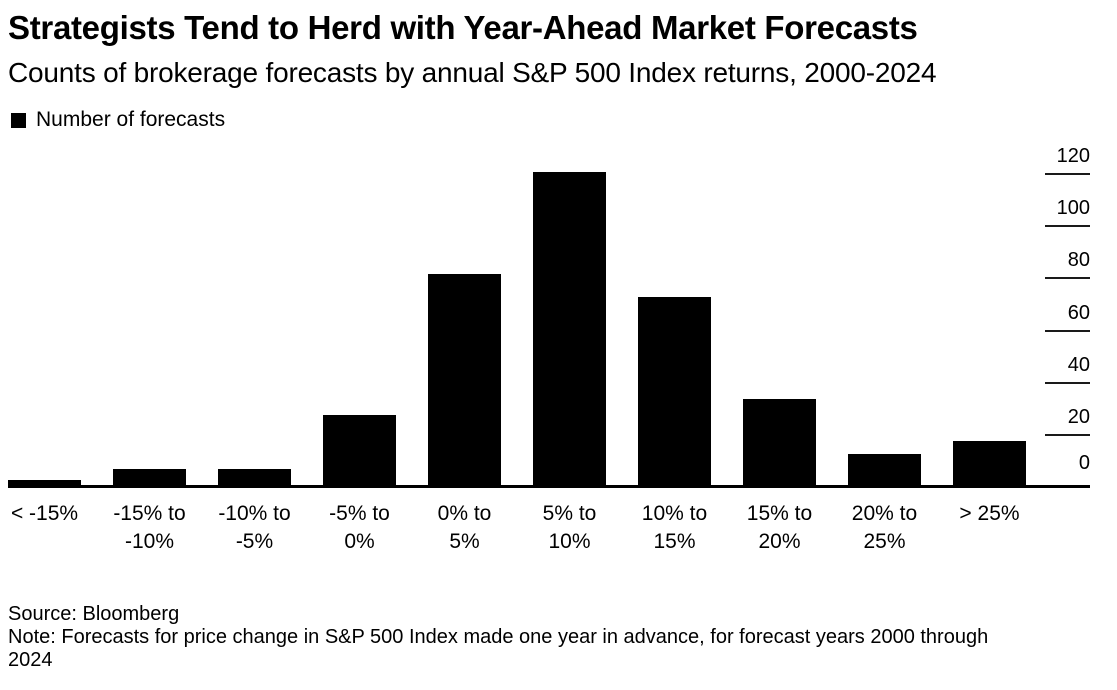  Describe the element at coordinates (254, 477) in the screenshot. I see `bar--10% to -5%` at that location.